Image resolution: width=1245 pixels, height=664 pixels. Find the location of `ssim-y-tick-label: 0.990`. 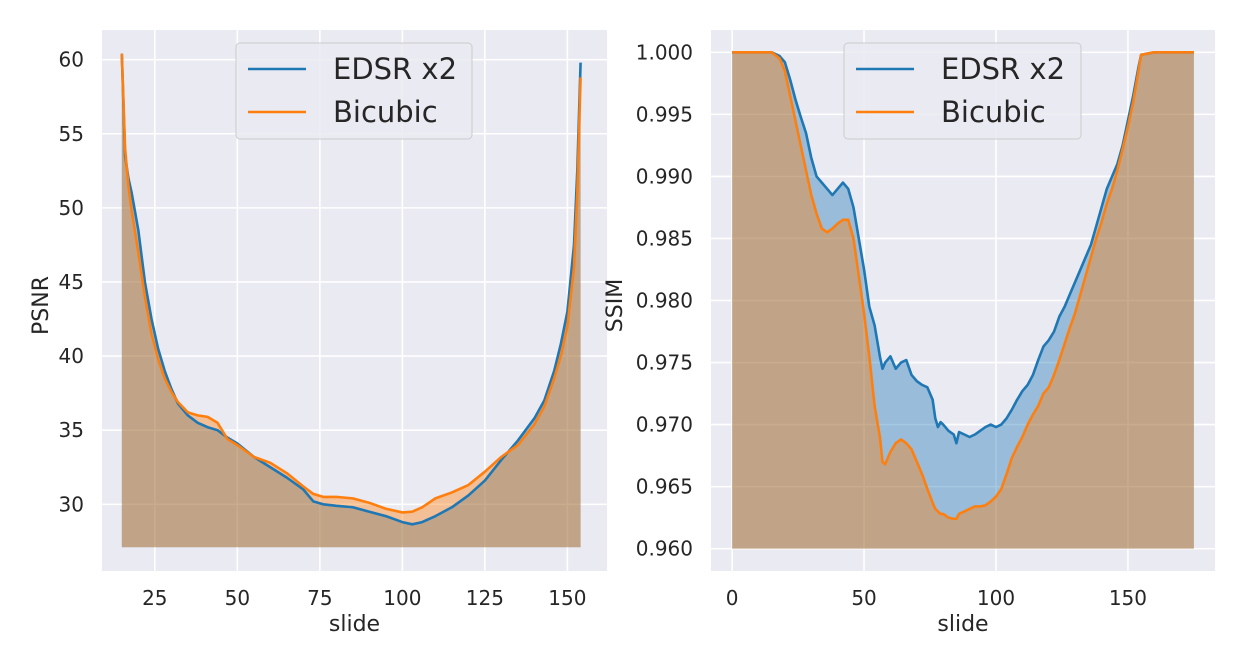

ssim-y-tick-label: 0.990 is located at coordinates (664, 176).